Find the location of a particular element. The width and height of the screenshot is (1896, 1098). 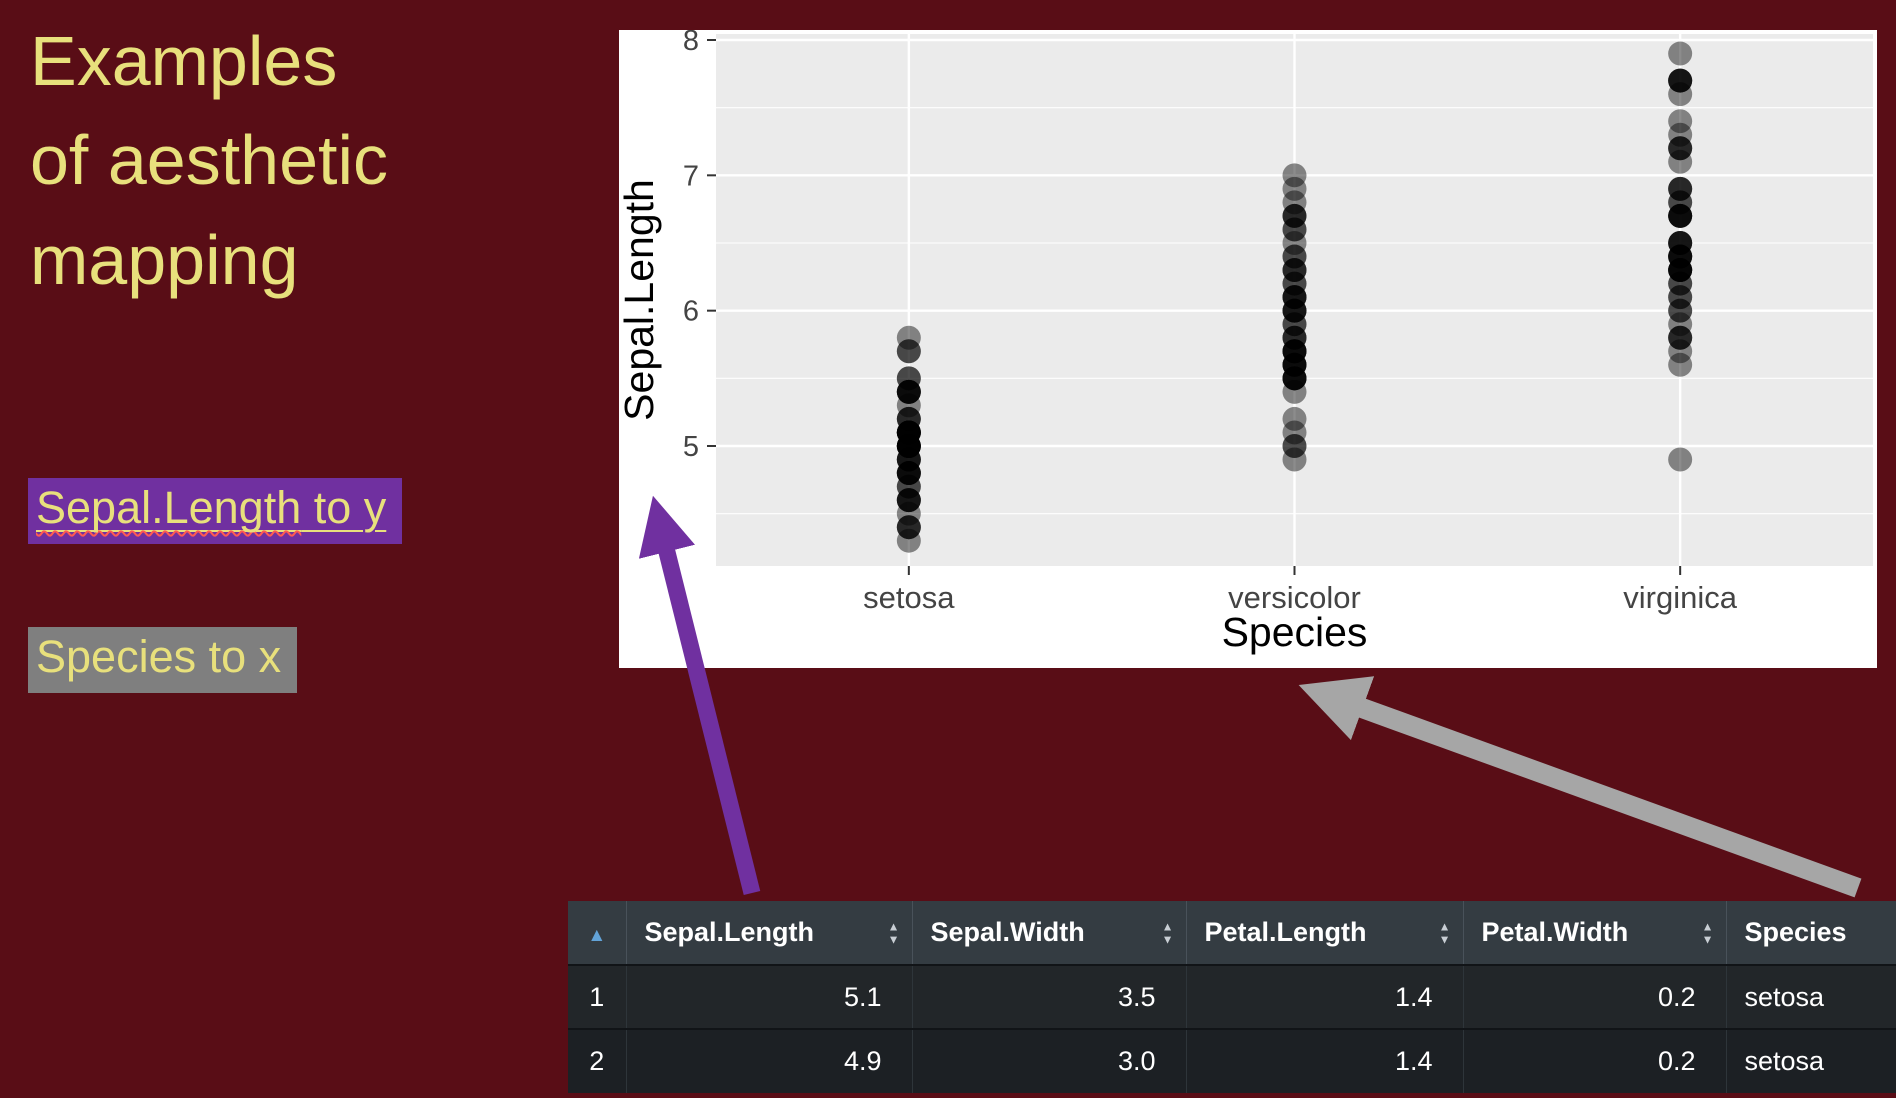

table-row: 2 4.9 3.0 1.4 0.2 setosa is located at coordinates (1232, 1060).